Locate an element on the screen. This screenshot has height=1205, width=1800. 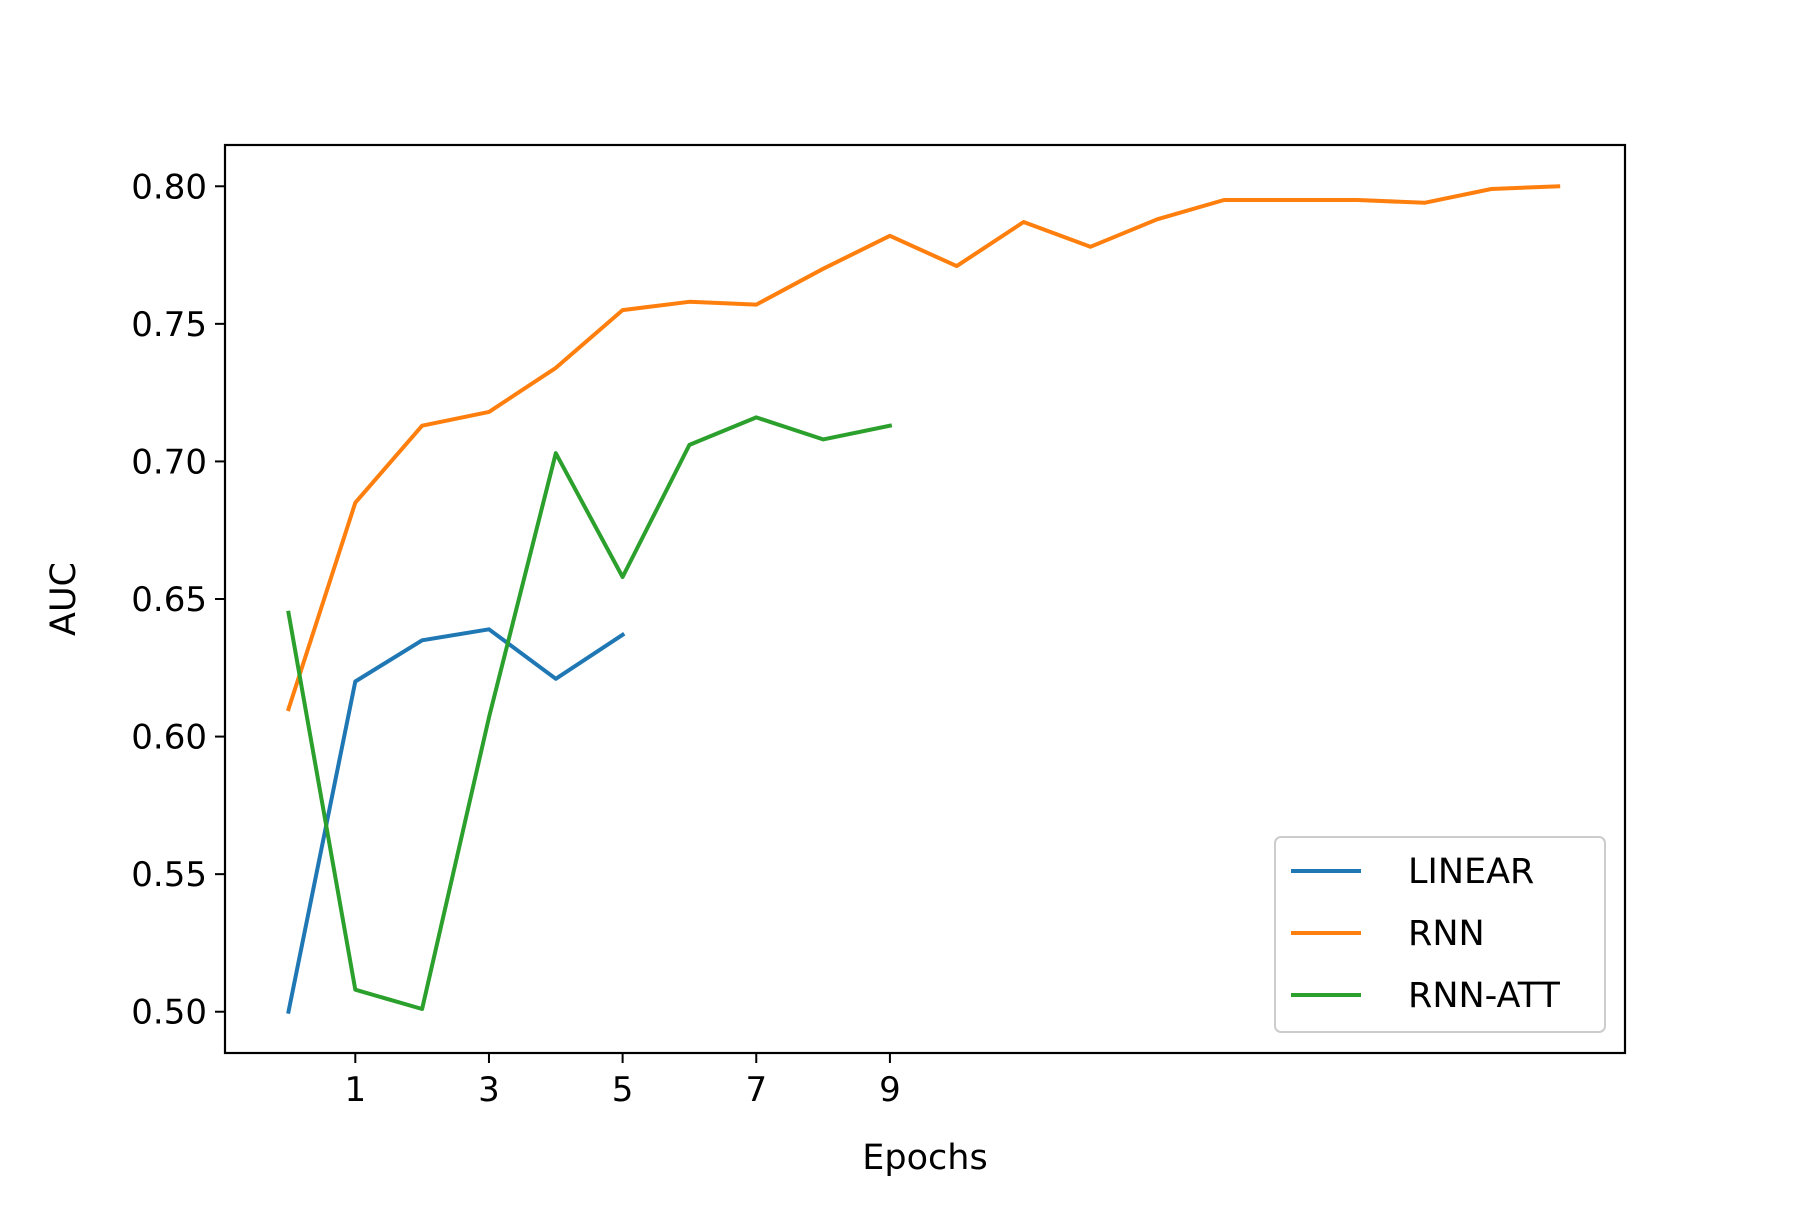
y-tick-label: 0.50 is located at coordinates (169, 1013).